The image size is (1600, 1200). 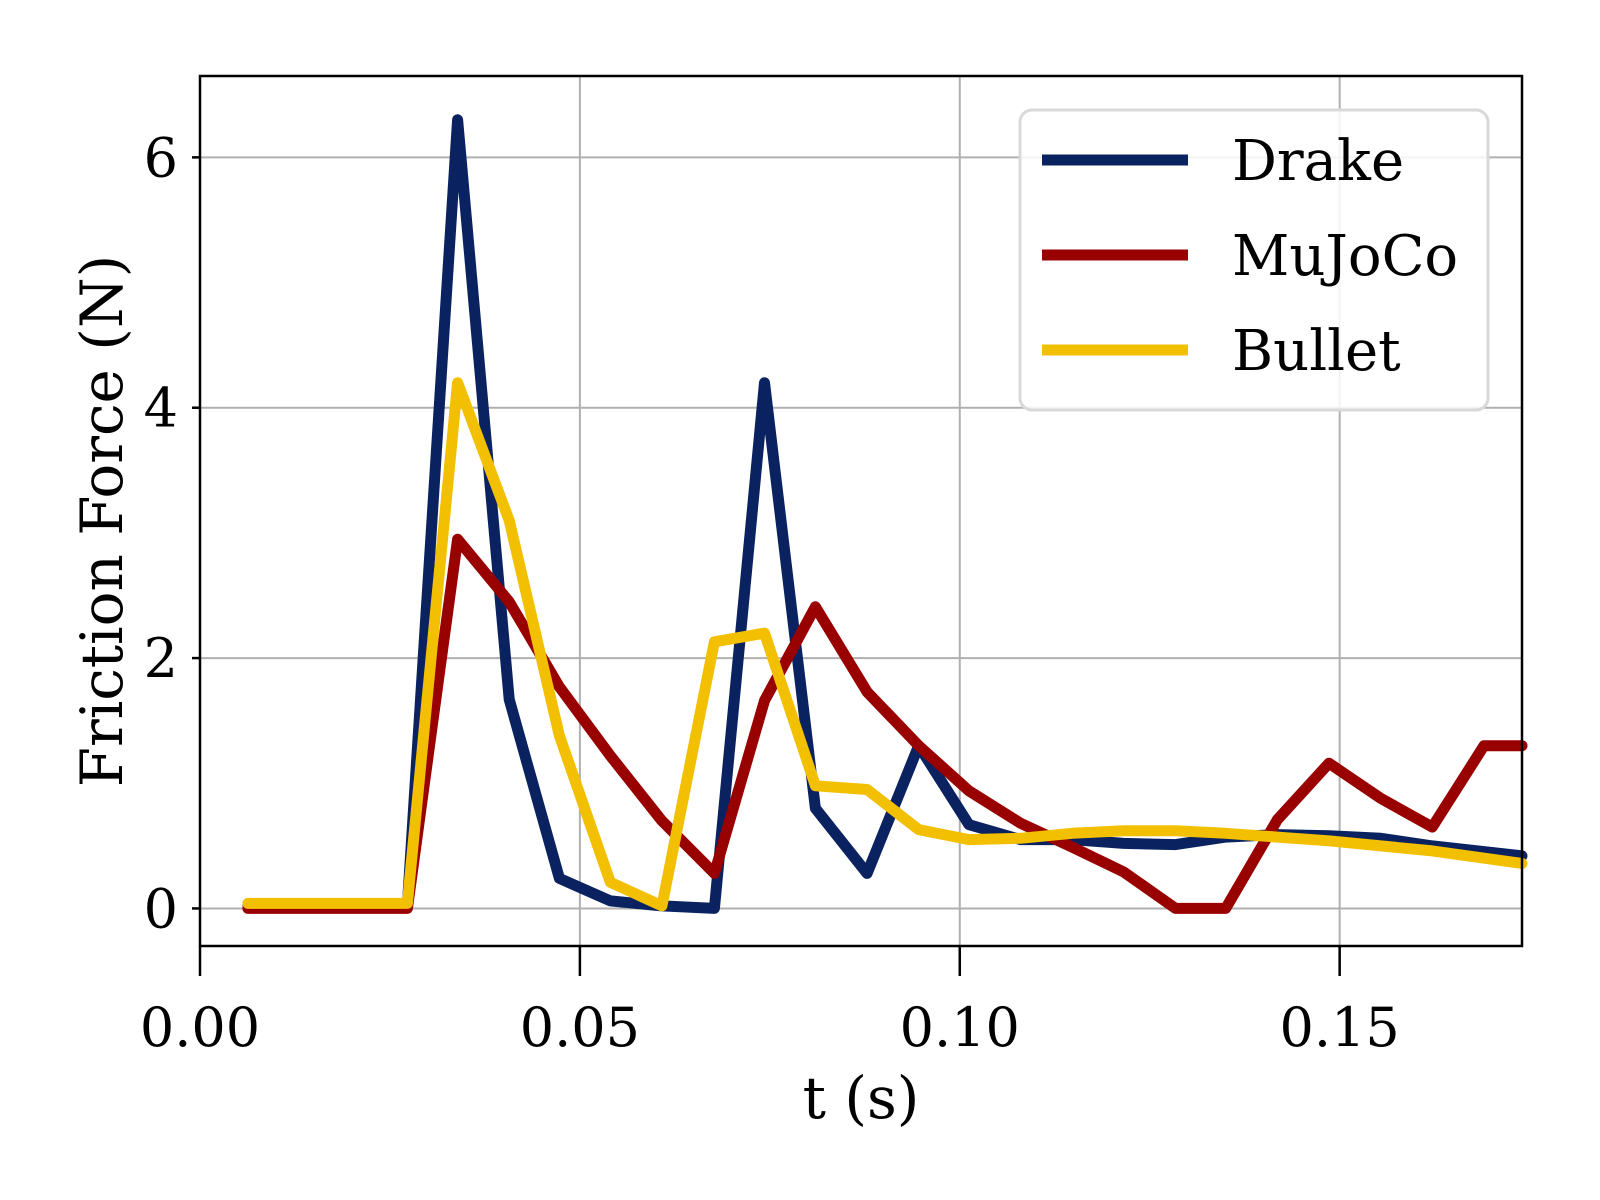 I want to click on legend: Drake MuJoCo Bullet, so click(x=1254, y=260).